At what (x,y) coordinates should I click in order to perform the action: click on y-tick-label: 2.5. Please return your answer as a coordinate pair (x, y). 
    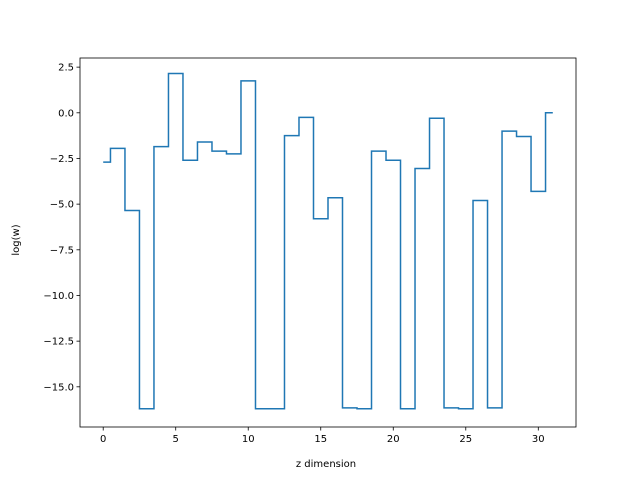
    Looking at the image, I should click on (66, 68).